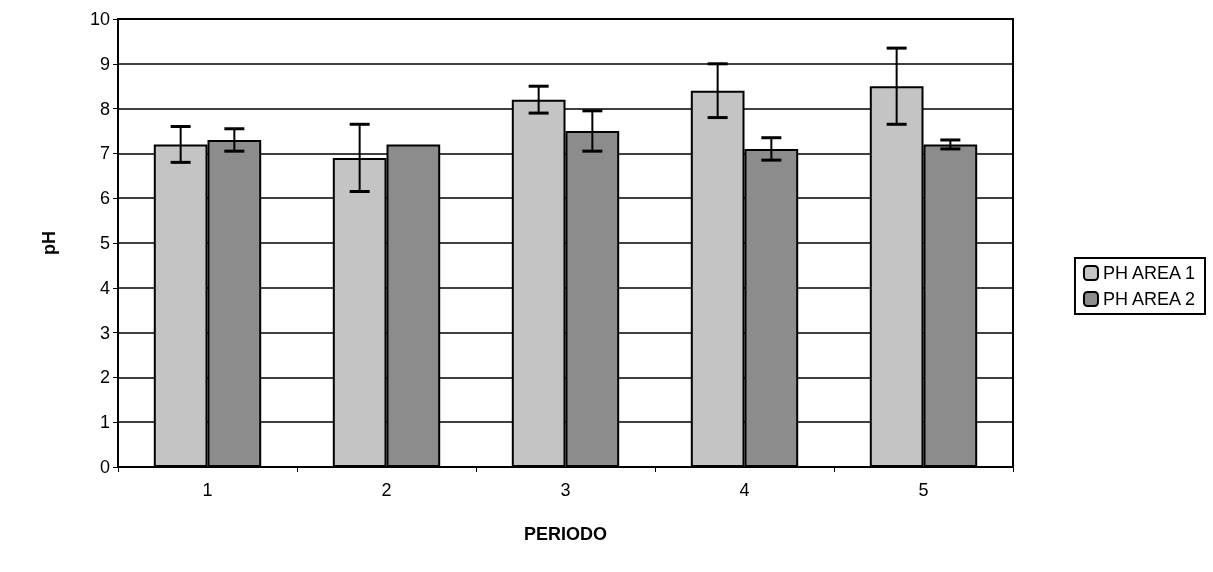 The image size is (1213, 572). What do you see at coordinates (744, 490) in the screenshot?
I see `x-tick-label: 4` at bounding box center [744, 490].